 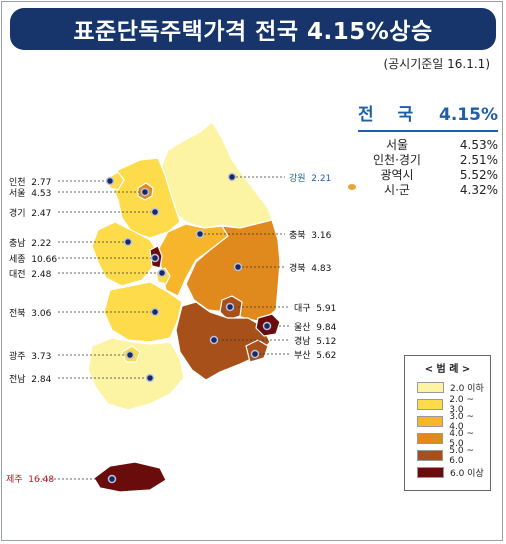 What do you see at coordinates (33, 258) in the screenshot?
I see `label-sejong: 세종 10.66` at bounding box center [33, 258].